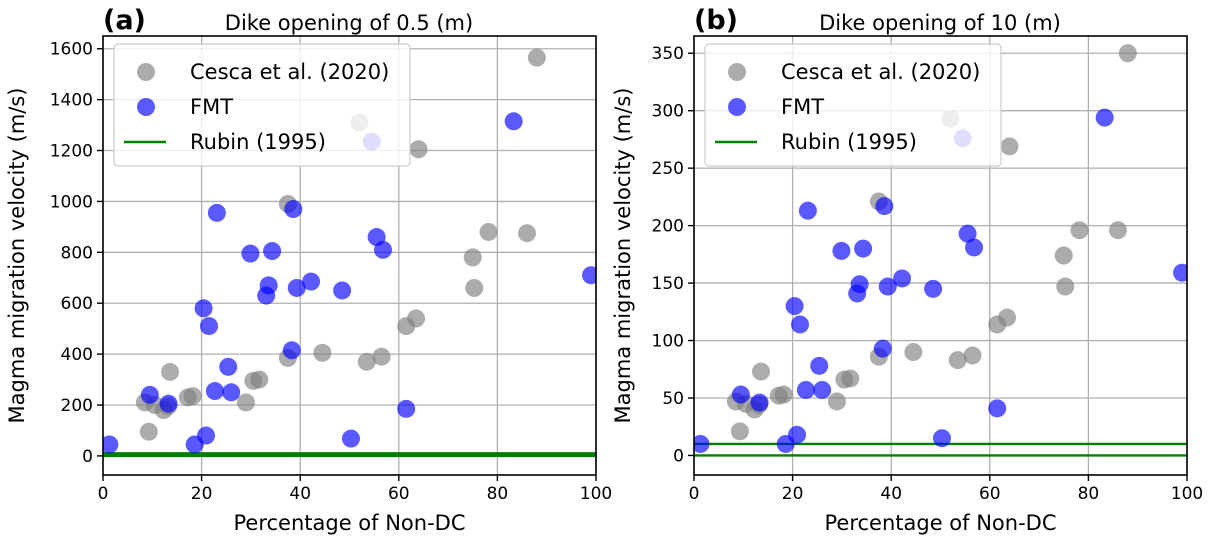  Describe the element at coordinates (71, 202) in the screenshot. I see `y-tick-label: 1000` at that location.